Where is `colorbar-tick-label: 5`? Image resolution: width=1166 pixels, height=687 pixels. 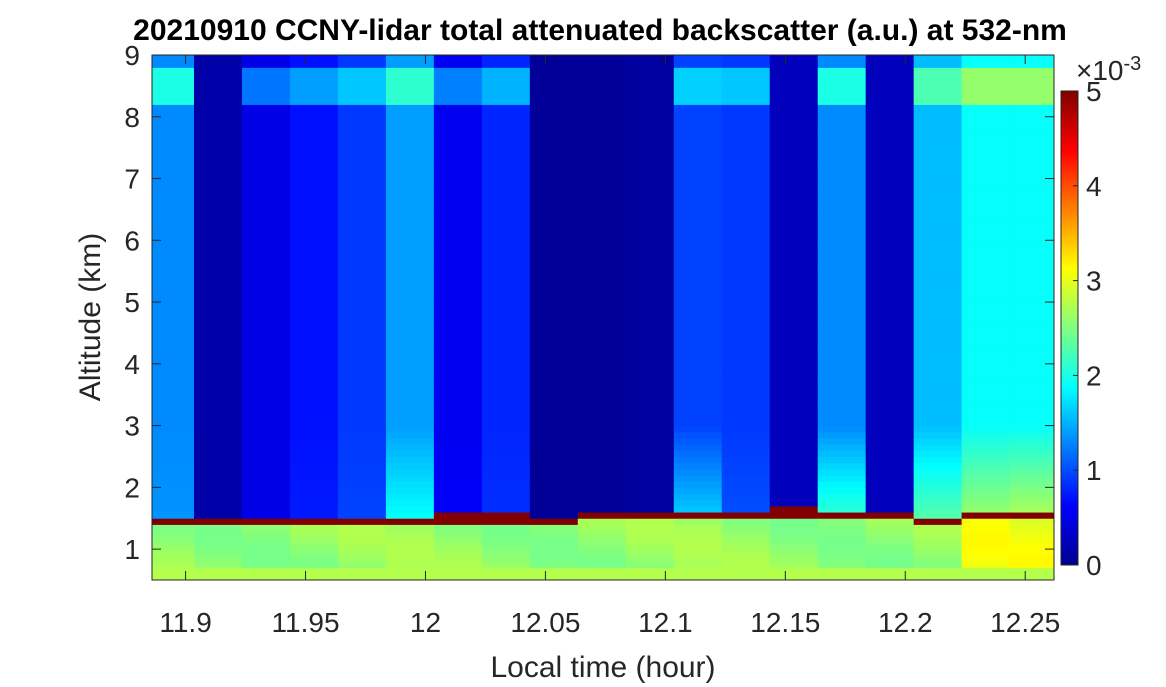 colorbar-tick-label: 5 is located at coordinates (1094, 91).